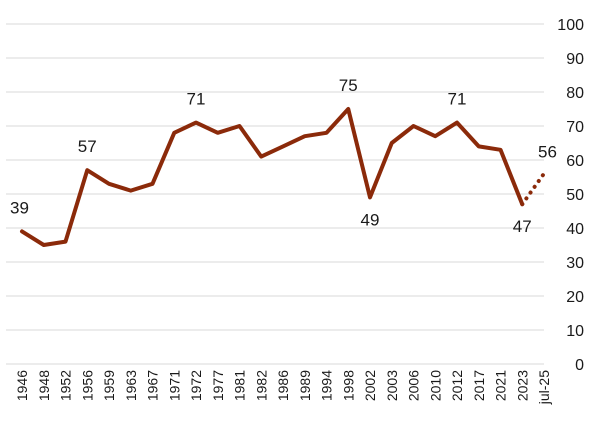 This screenshot has width=604, height=436. Describe the element at coordinates (414, 385) in the screenshot. I see `x-tick-label: 2006` at that location.